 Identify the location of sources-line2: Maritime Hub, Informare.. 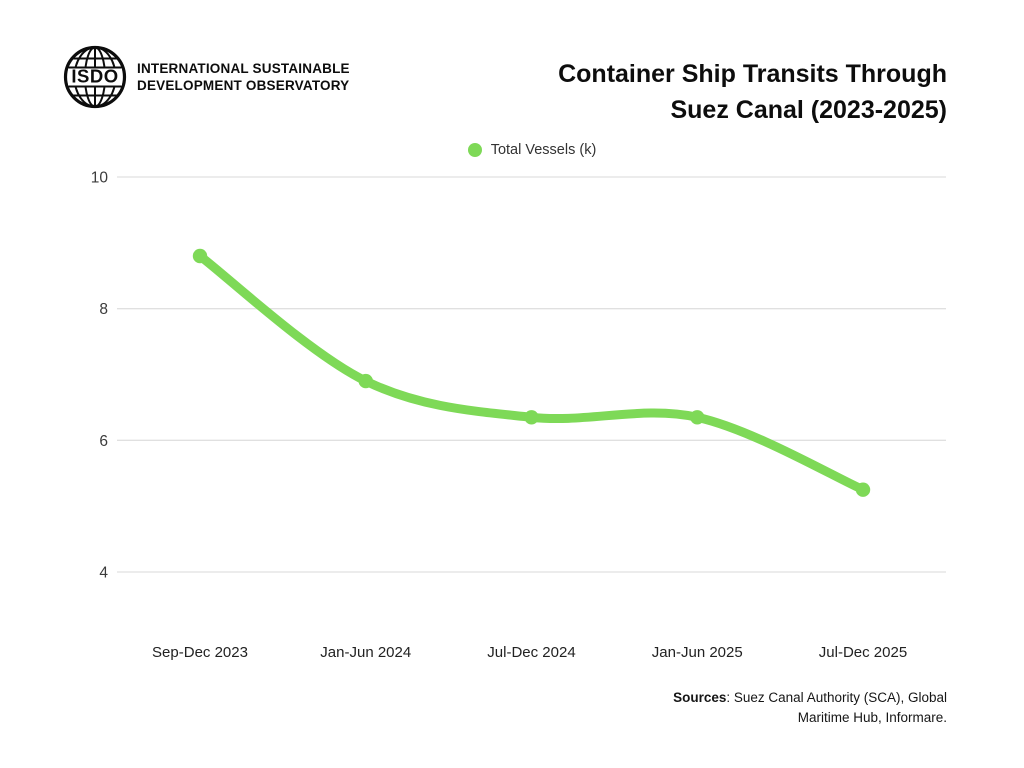
(872, 717).